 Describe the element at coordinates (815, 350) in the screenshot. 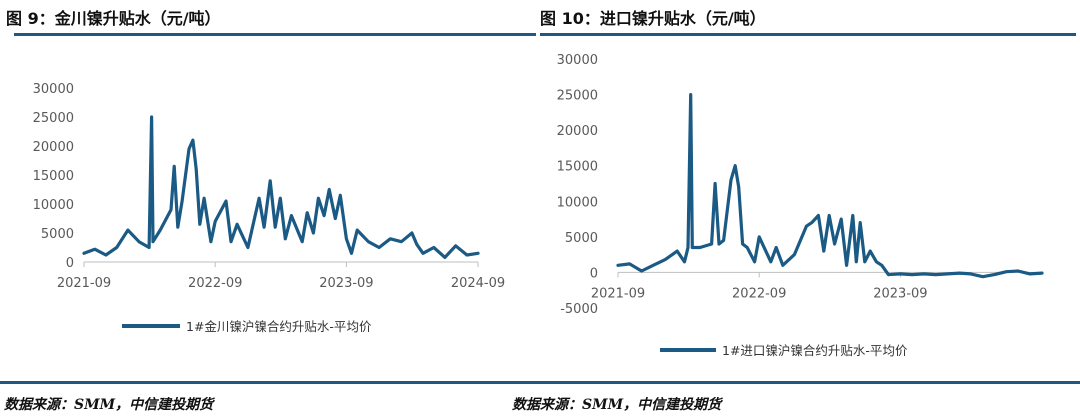

I see `legend-label: 1#进口镍沪镍合约升贴水-平均价` at that location.